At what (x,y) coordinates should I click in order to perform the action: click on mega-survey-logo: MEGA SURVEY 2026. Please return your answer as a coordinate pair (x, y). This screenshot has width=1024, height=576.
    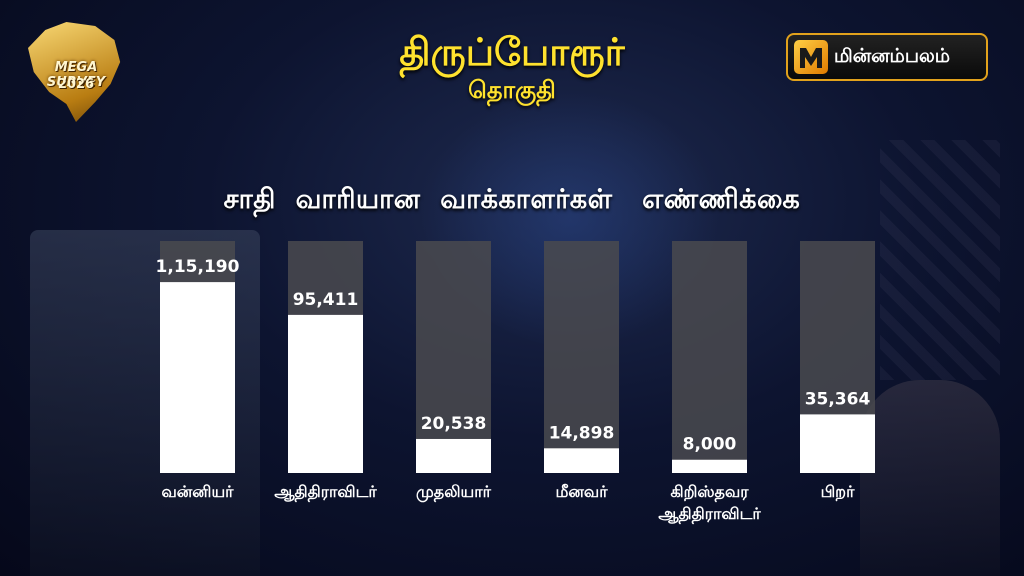
    Looking at the image, I should click on (76, 72).